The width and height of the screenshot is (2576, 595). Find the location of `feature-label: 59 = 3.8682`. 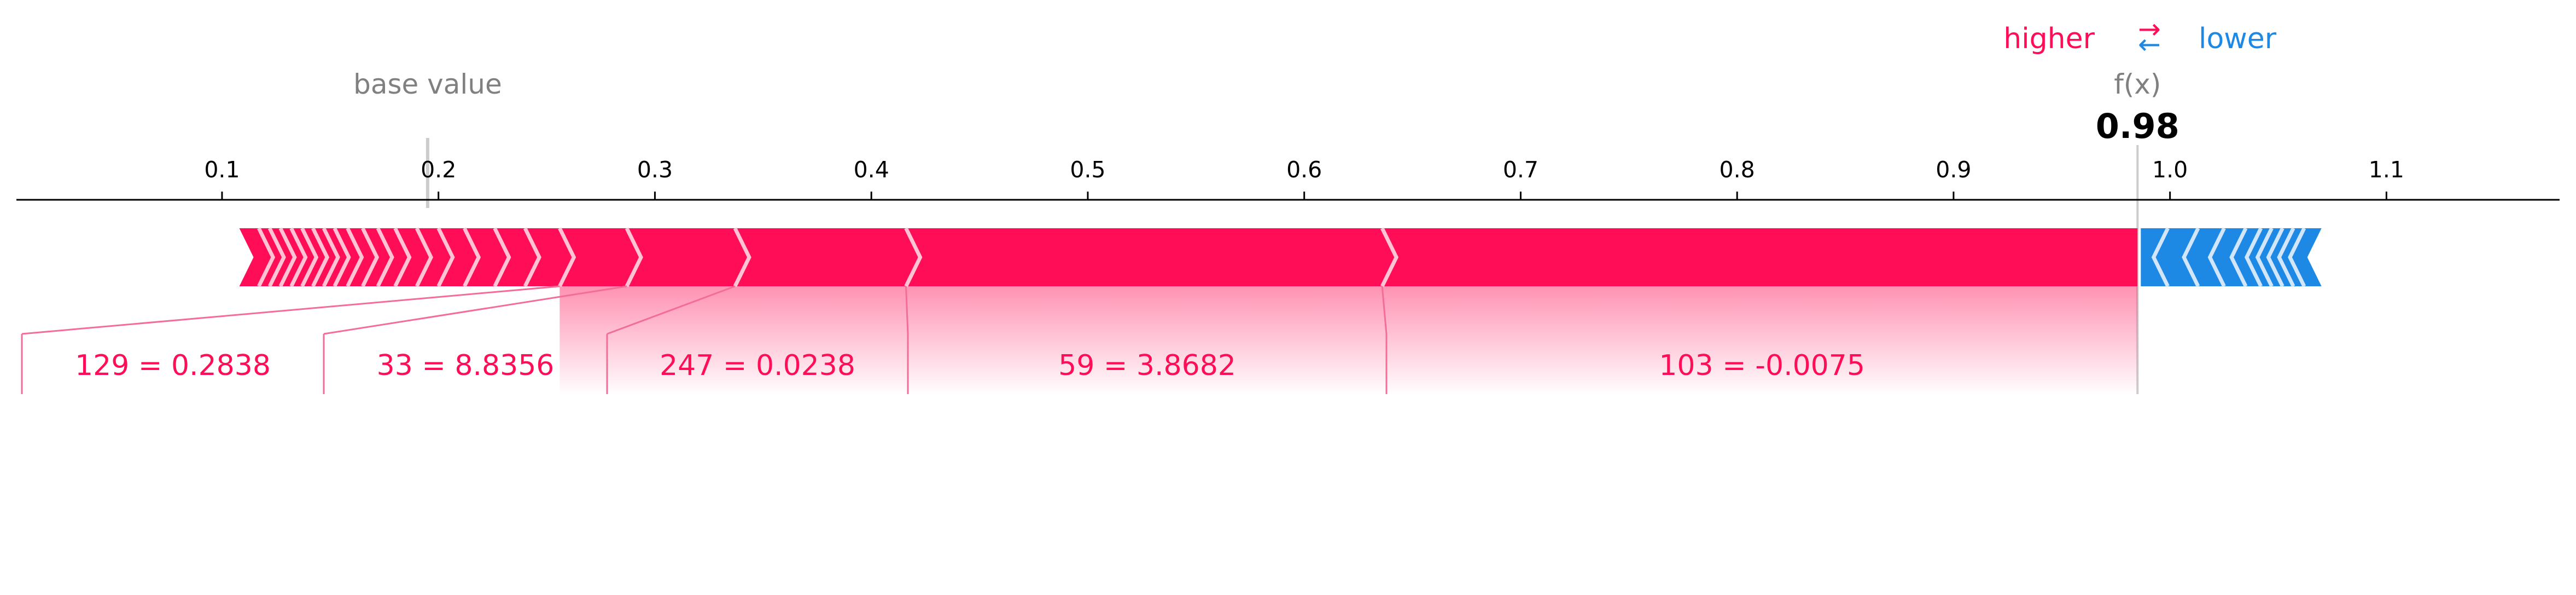

feature-label: 59 = 3.8682 is located at coordinates (1070, 340).